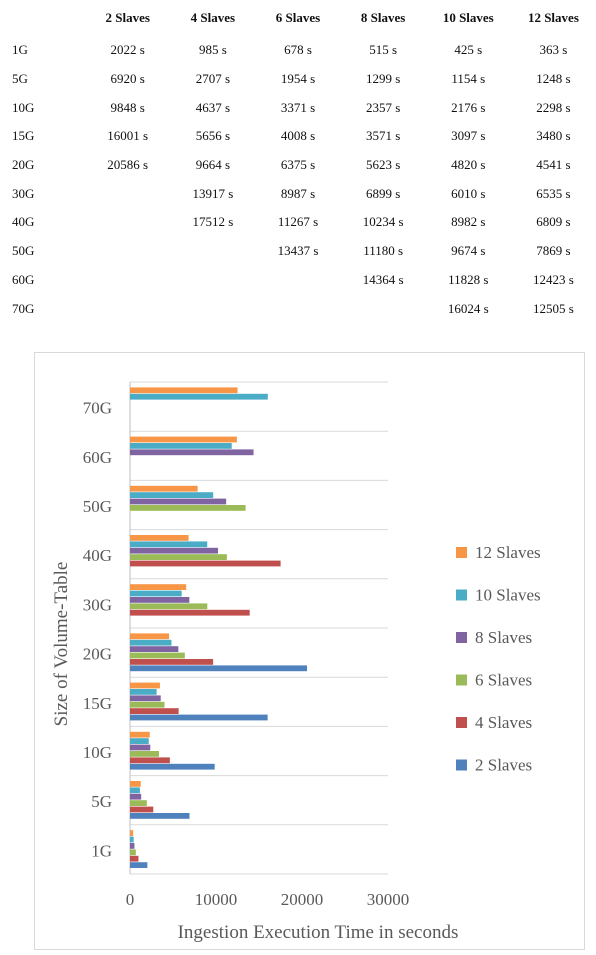 Image resolution: width=596 pixels, height=955 pixels. What do you see at coordinates (553, 136) in the screenshot?
I see `table-cell: 3480 s` at bounding box center [553, 136].